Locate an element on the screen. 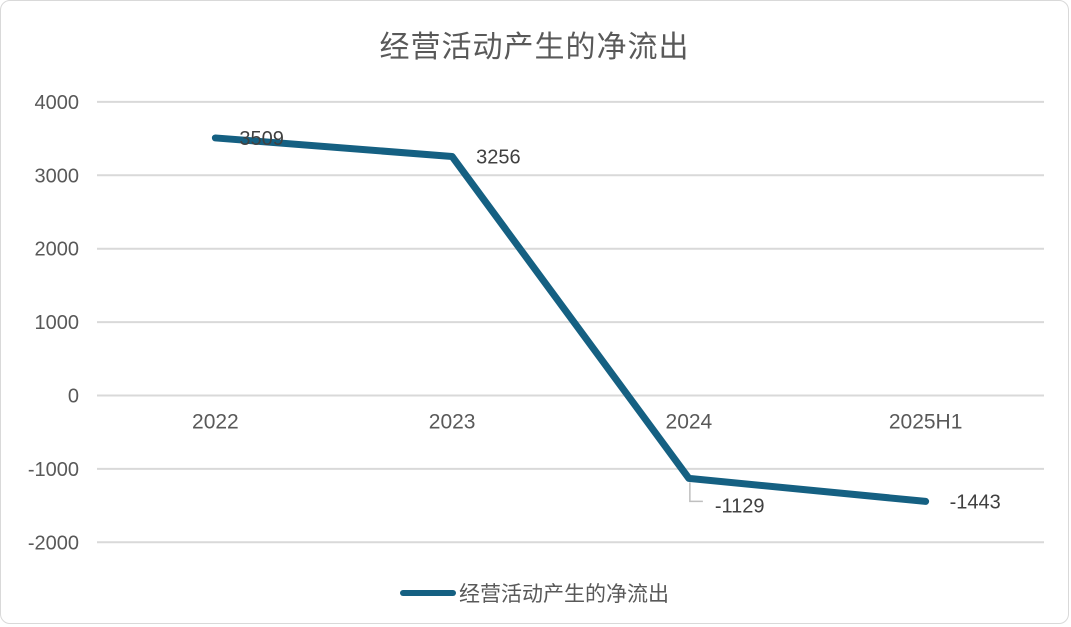 This screenshot has width=1071, height=627. data-label: 3256 is located at coordinates (498, 158).